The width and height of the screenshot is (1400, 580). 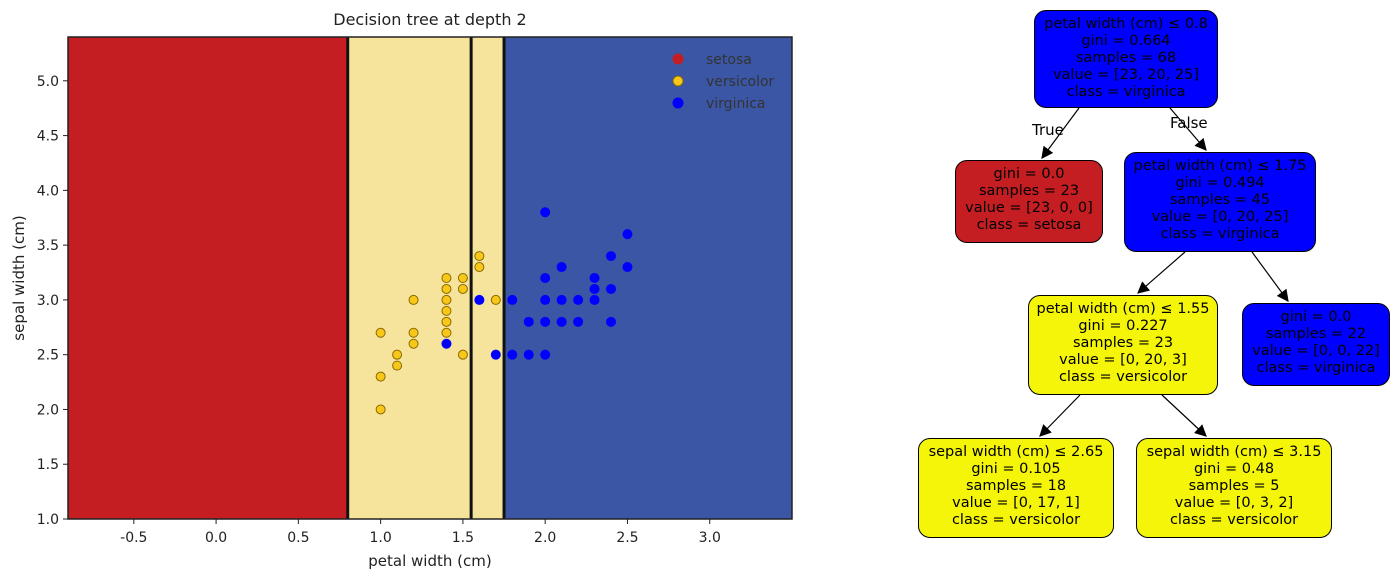 I want to click on node-line: sepal width (cm) ≤ 2.65, so click(x=1016, y=452).